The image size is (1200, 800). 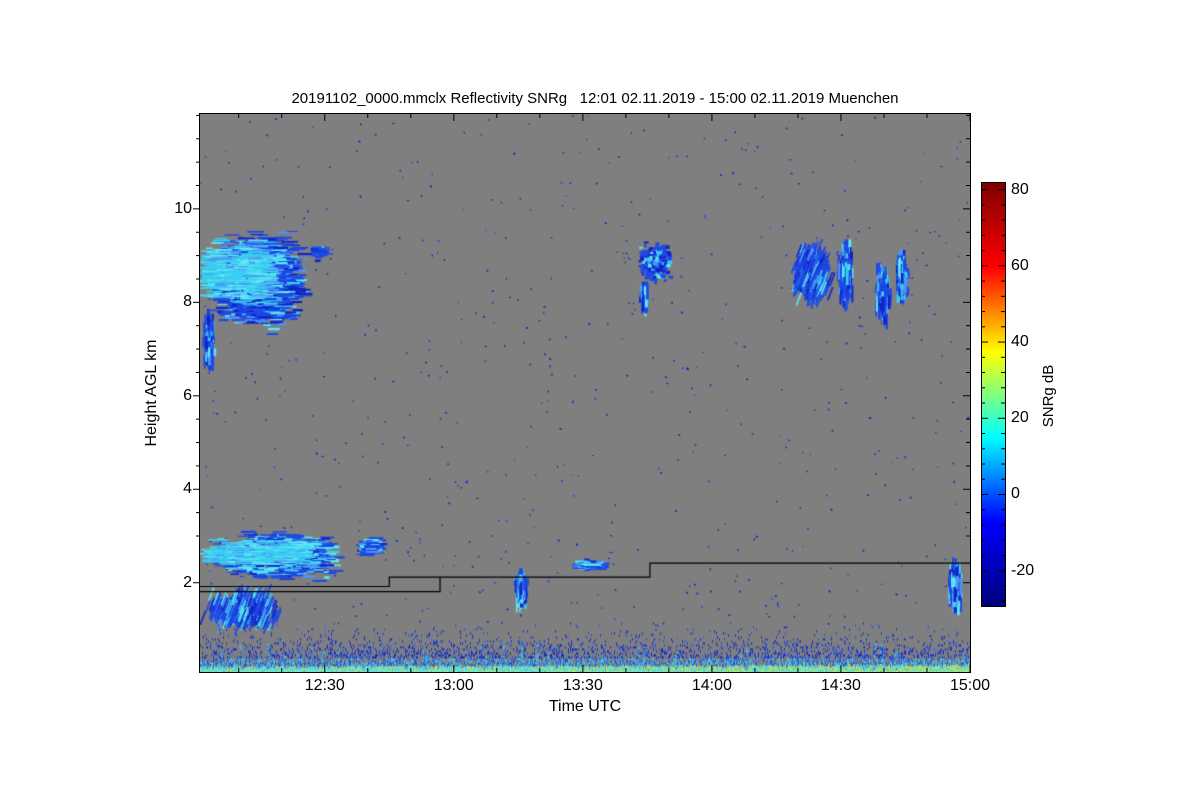 What do you see at coordinates (1020, 265) in the screenshot?
I see `colorbar-tick-label: 60` at bounding box center [1020, 265].